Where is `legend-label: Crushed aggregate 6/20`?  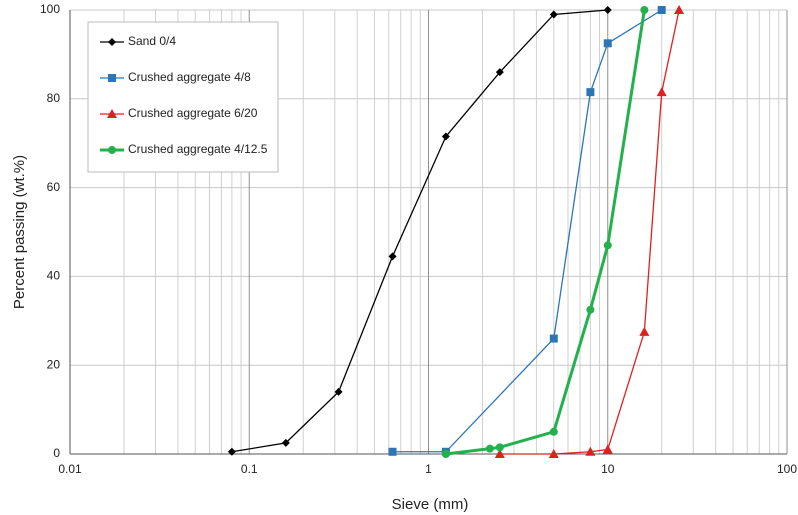
legend-label: Crushed aggregate 6/20 is located at coordinates (193, 113).